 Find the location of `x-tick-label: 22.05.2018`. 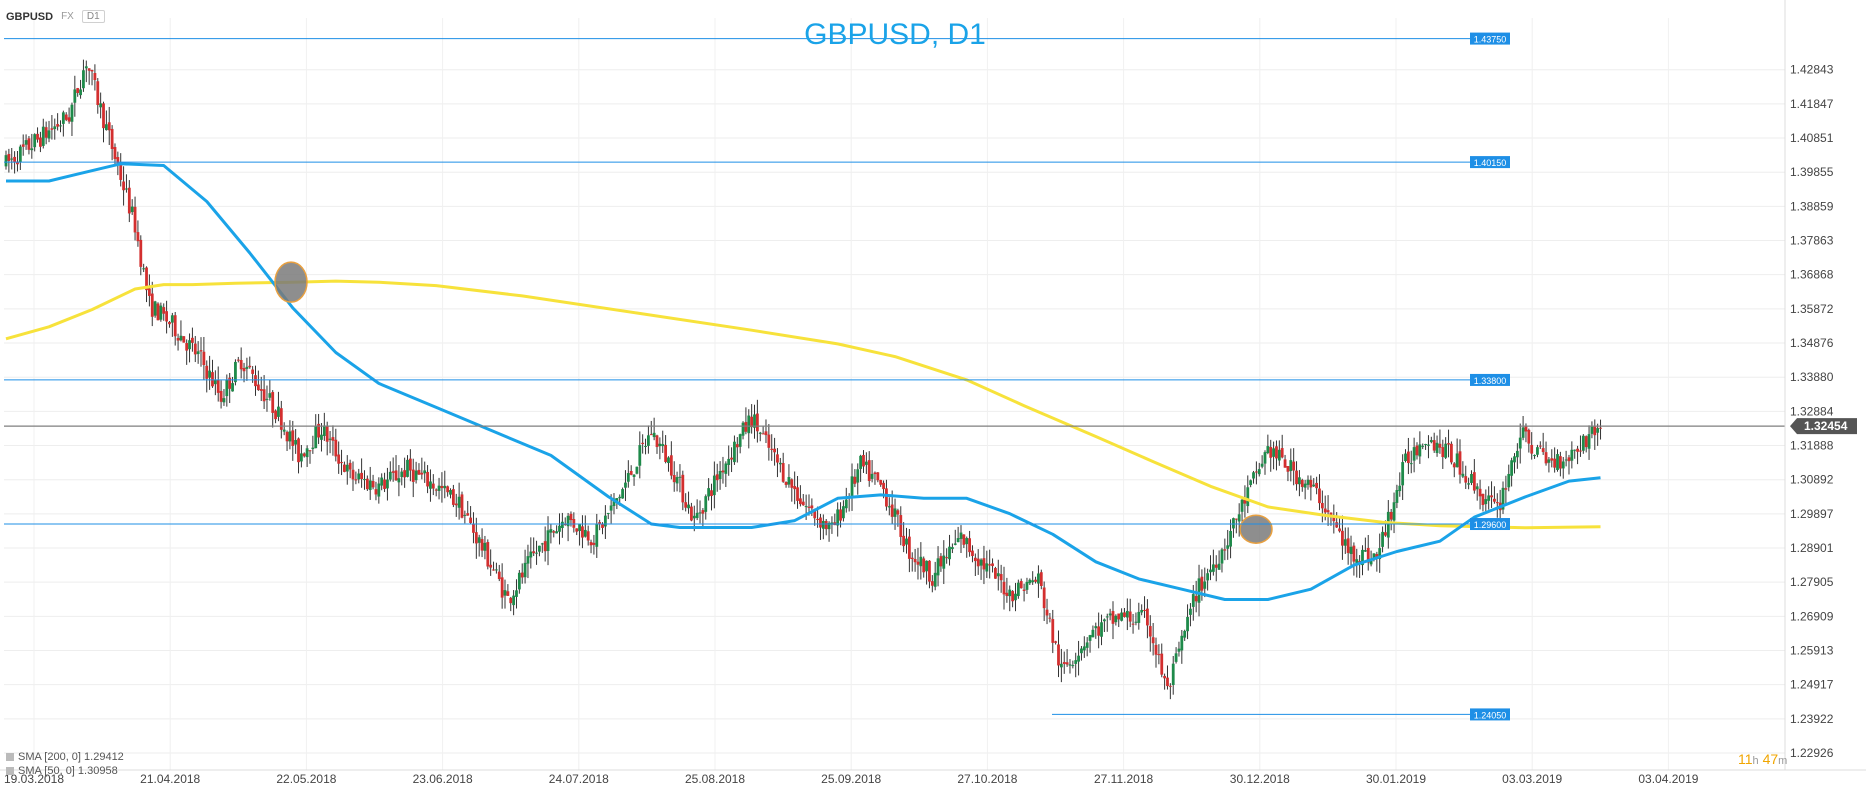

x-tick-label: 22.05.2018 is located at coordinates (306, 779).